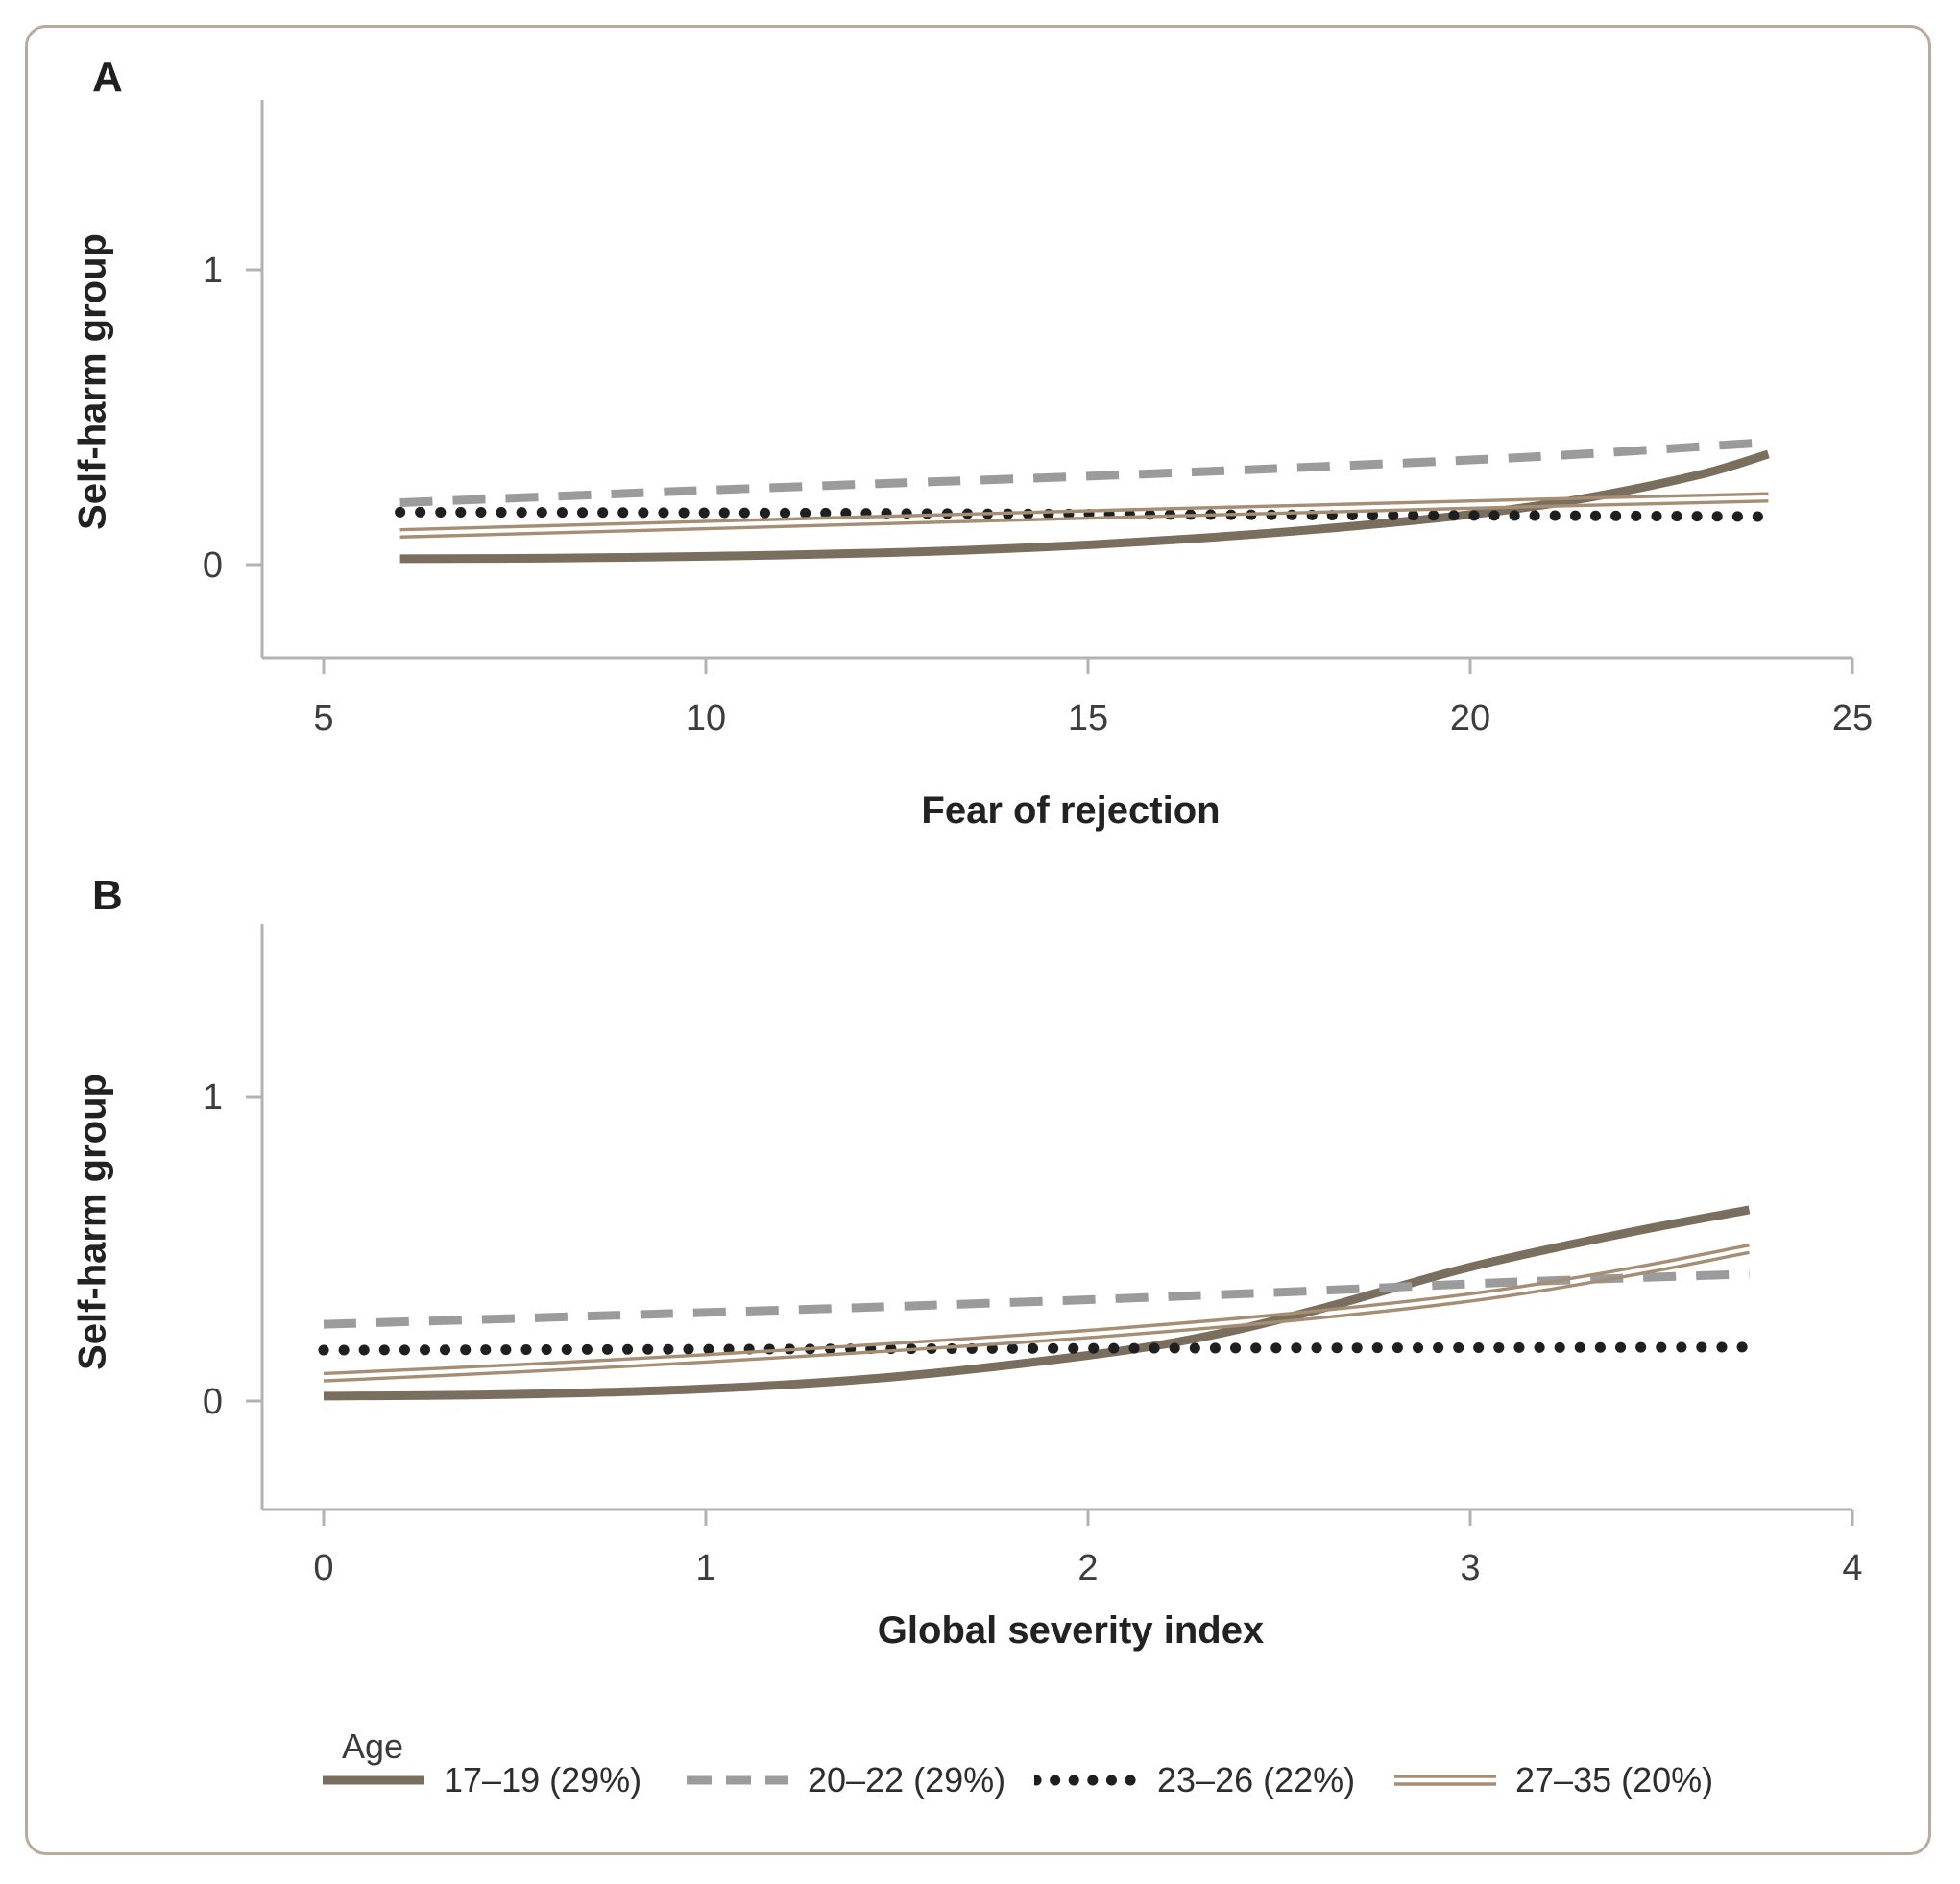  Describe the element at coordinates (1036, 1349) in the screenshot. I see `series-b-dotted` at that location.